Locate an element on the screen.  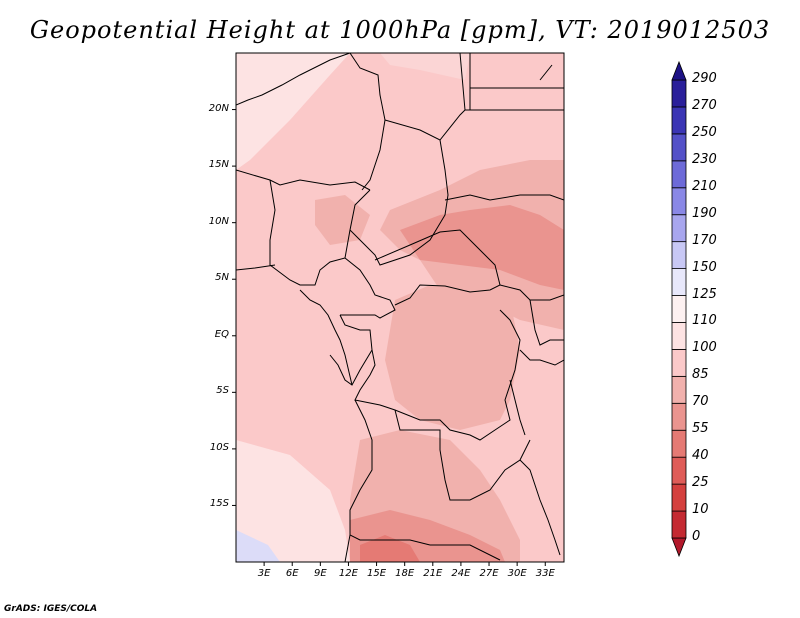
field-dark-ne is located at coordinates (482, 247).